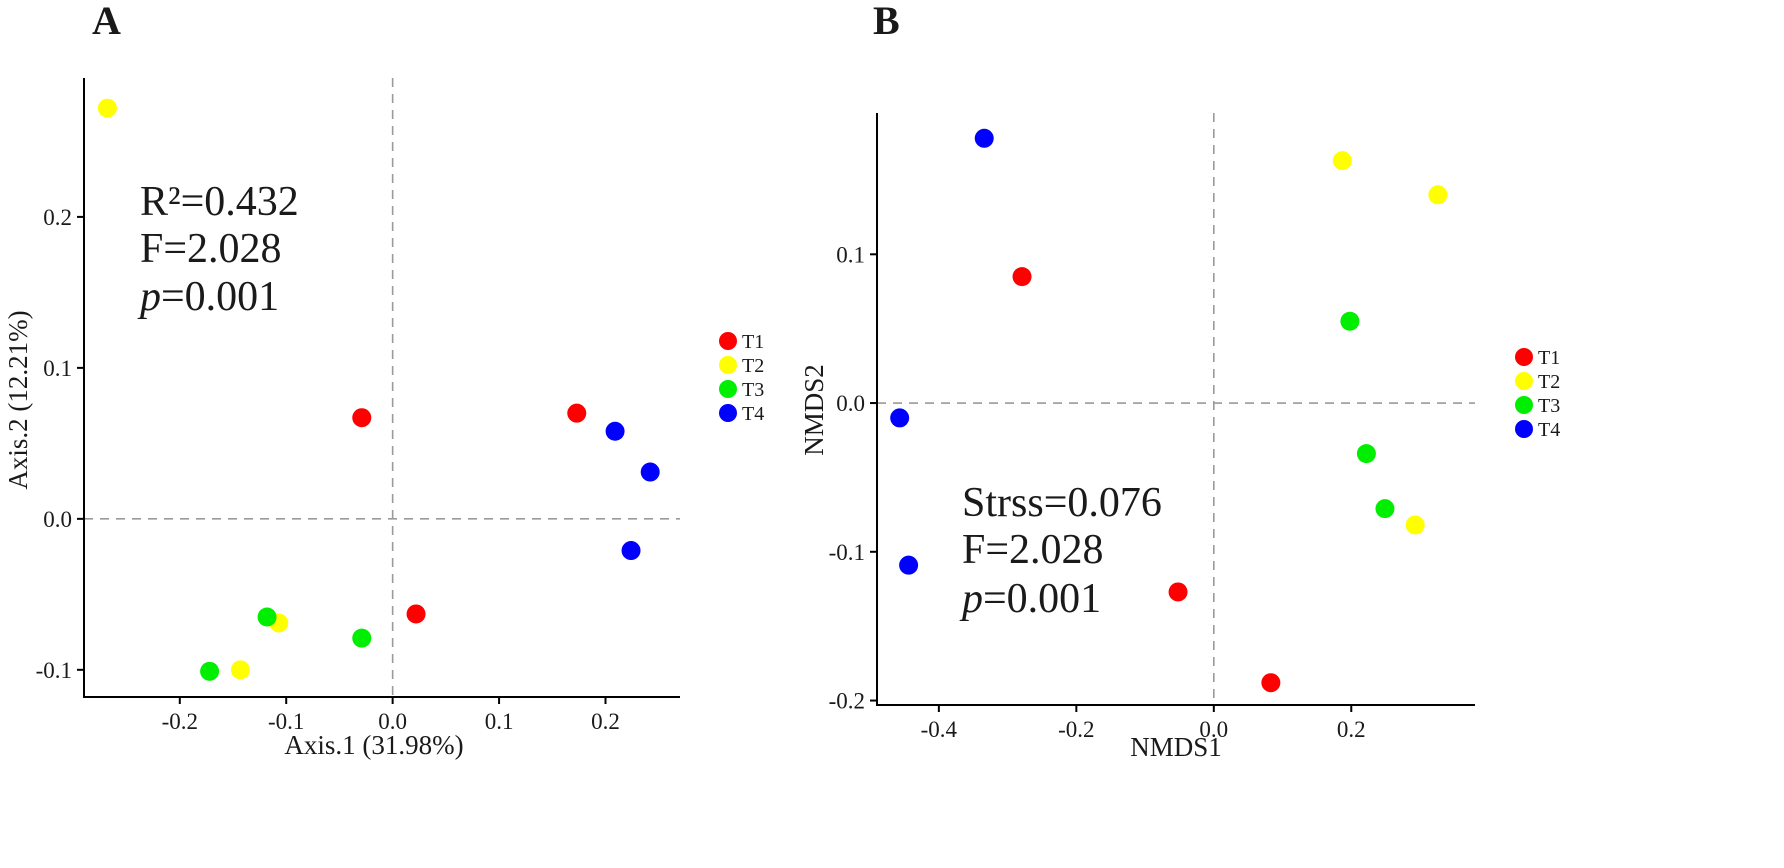  What do you see at coordinates (728, 389) in the screenshot?
I see `panel-a-legend-marker-t3` at bounding box center [728, 389].